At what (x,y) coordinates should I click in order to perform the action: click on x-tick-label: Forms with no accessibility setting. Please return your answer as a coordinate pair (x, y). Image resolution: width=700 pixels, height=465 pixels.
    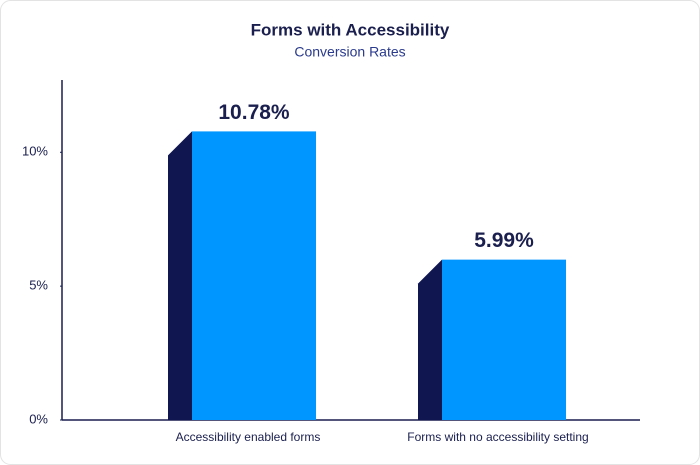
    Looking at the image, I should click on (497, 437).